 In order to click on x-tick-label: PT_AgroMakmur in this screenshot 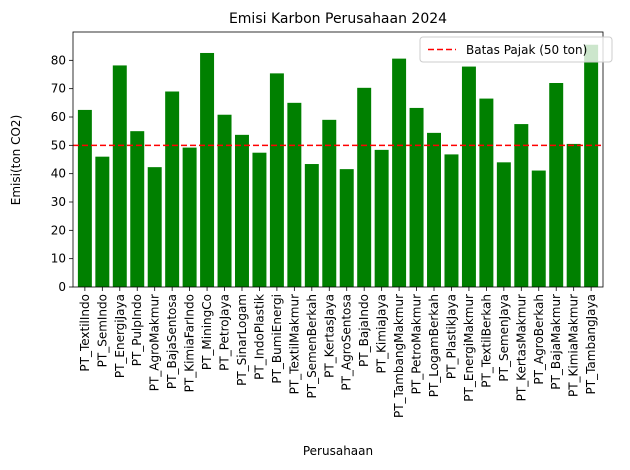, I will do `click(155, 342)`.